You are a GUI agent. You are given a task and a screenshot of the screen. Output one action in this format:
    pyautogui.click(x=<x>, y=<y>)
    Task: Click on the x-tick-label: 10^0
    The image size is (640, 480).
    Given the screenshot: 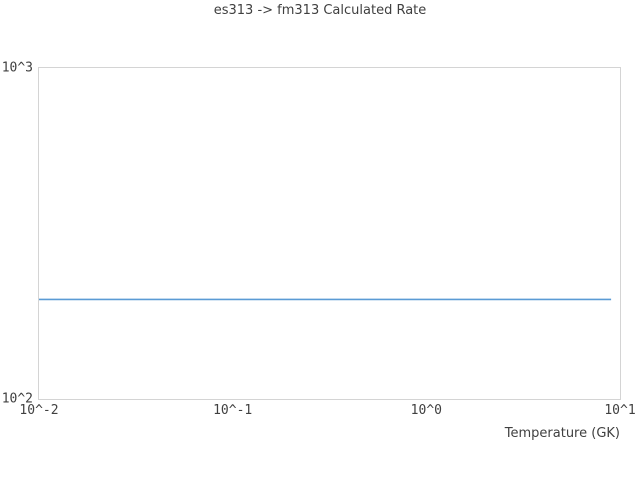 What is the action you would take?
    pyautogui.click(x=426, y=410)
    